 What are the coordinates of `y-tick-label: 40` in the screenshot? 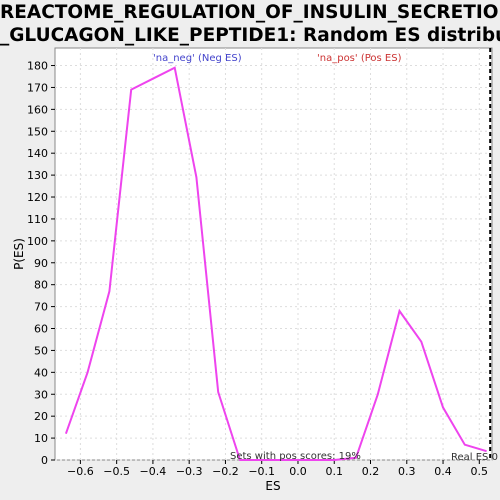 It's located at (41, 372).